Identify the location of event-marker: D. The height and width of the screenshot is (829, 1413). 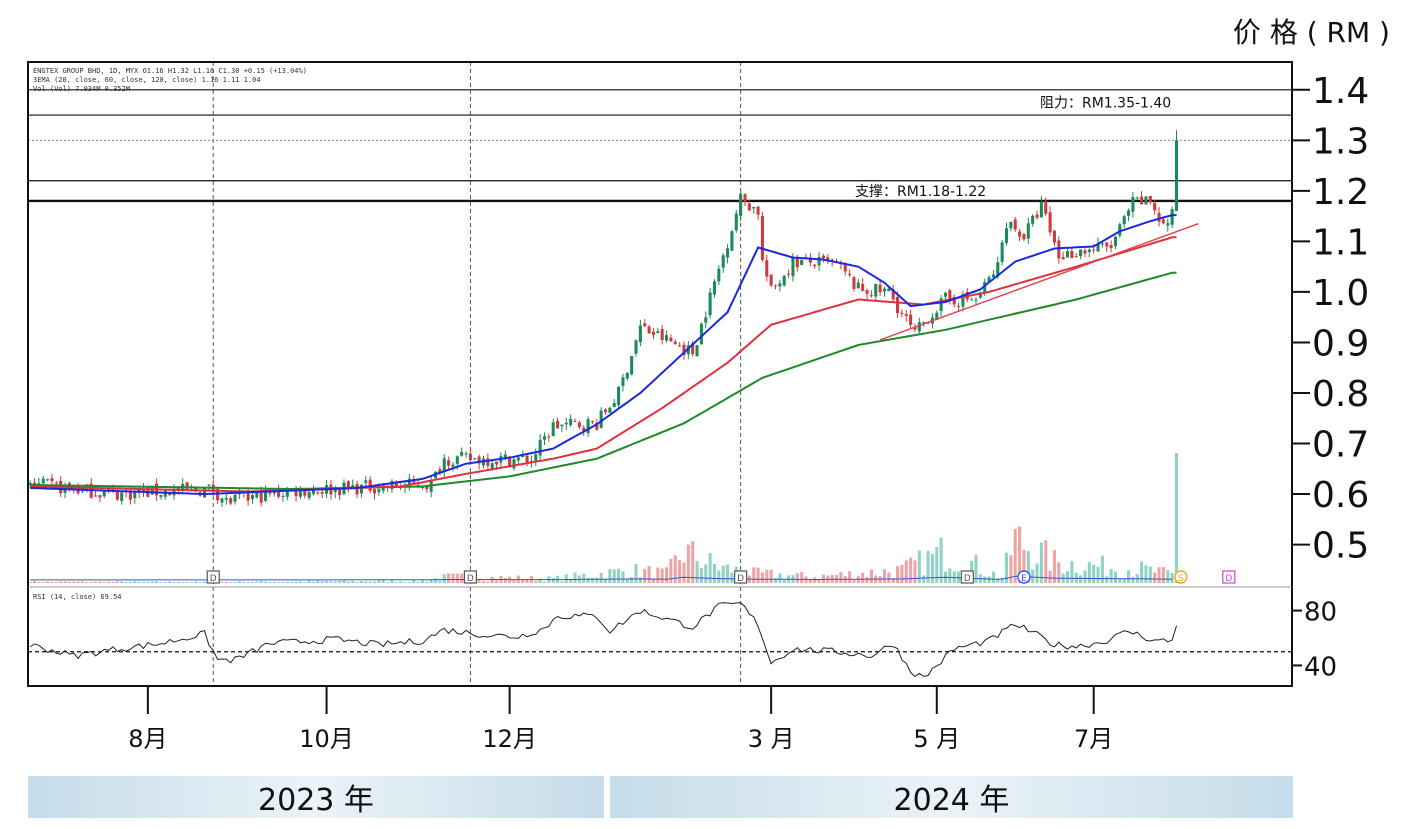
(470, 577).